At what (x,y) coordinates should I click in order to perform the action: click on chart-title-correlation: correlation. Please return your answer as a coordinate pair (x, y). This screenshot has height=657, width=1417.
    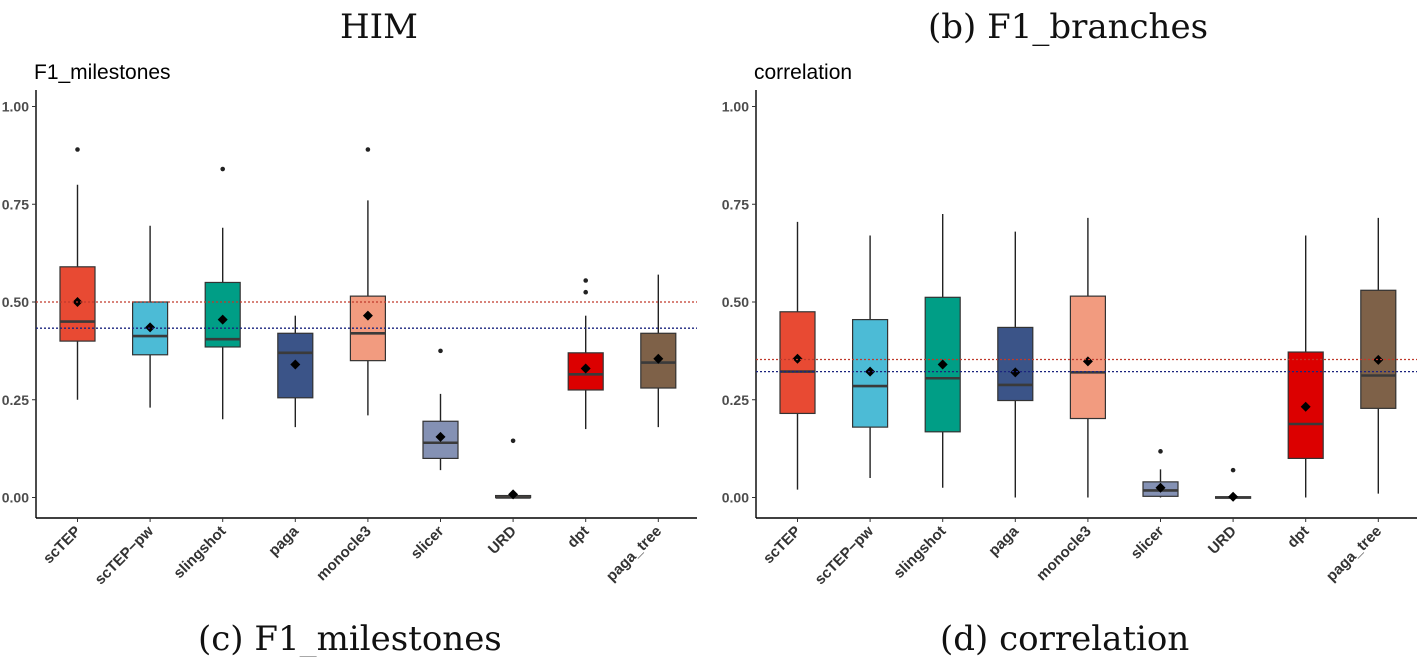
    Looking at the image, I should click on (803, 72).